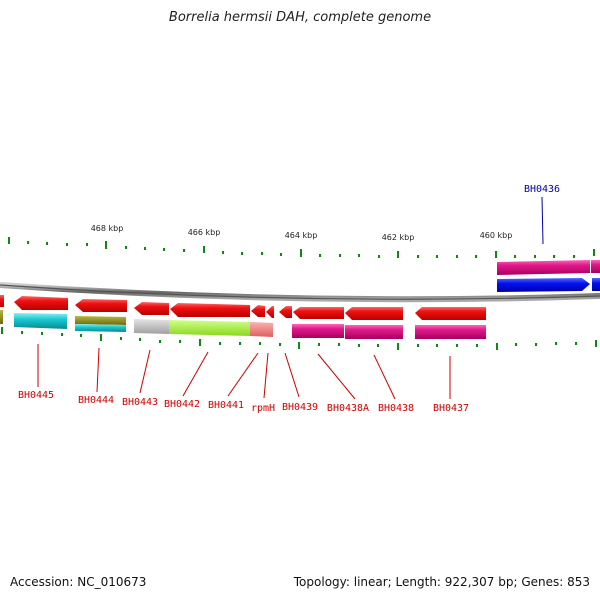 Image resolution: width=600 pixels, height=600 pixels. Describe the element at coordinates (270, 312) in the screenshot. I see `gene-rpmh-arrow` at that location.